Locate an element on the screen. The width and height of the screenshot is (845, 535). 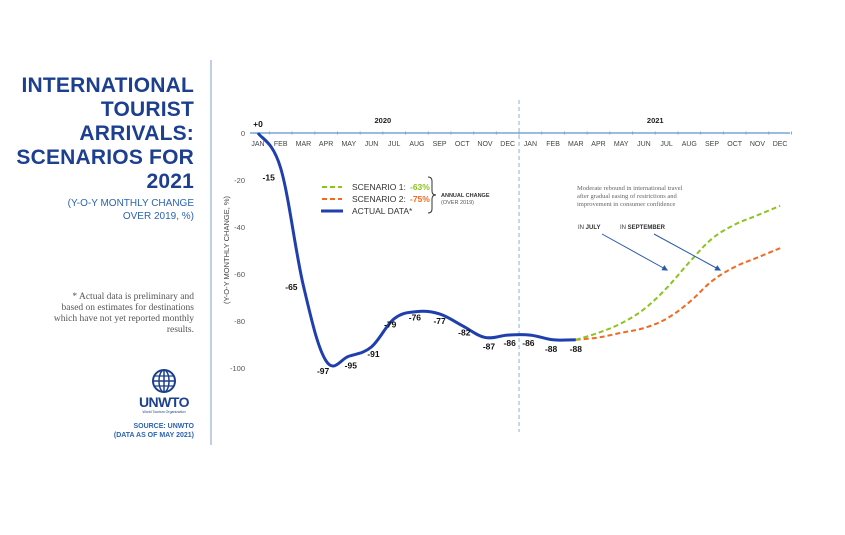
y-tick-label: -40 is located at coordinates (239, 227).